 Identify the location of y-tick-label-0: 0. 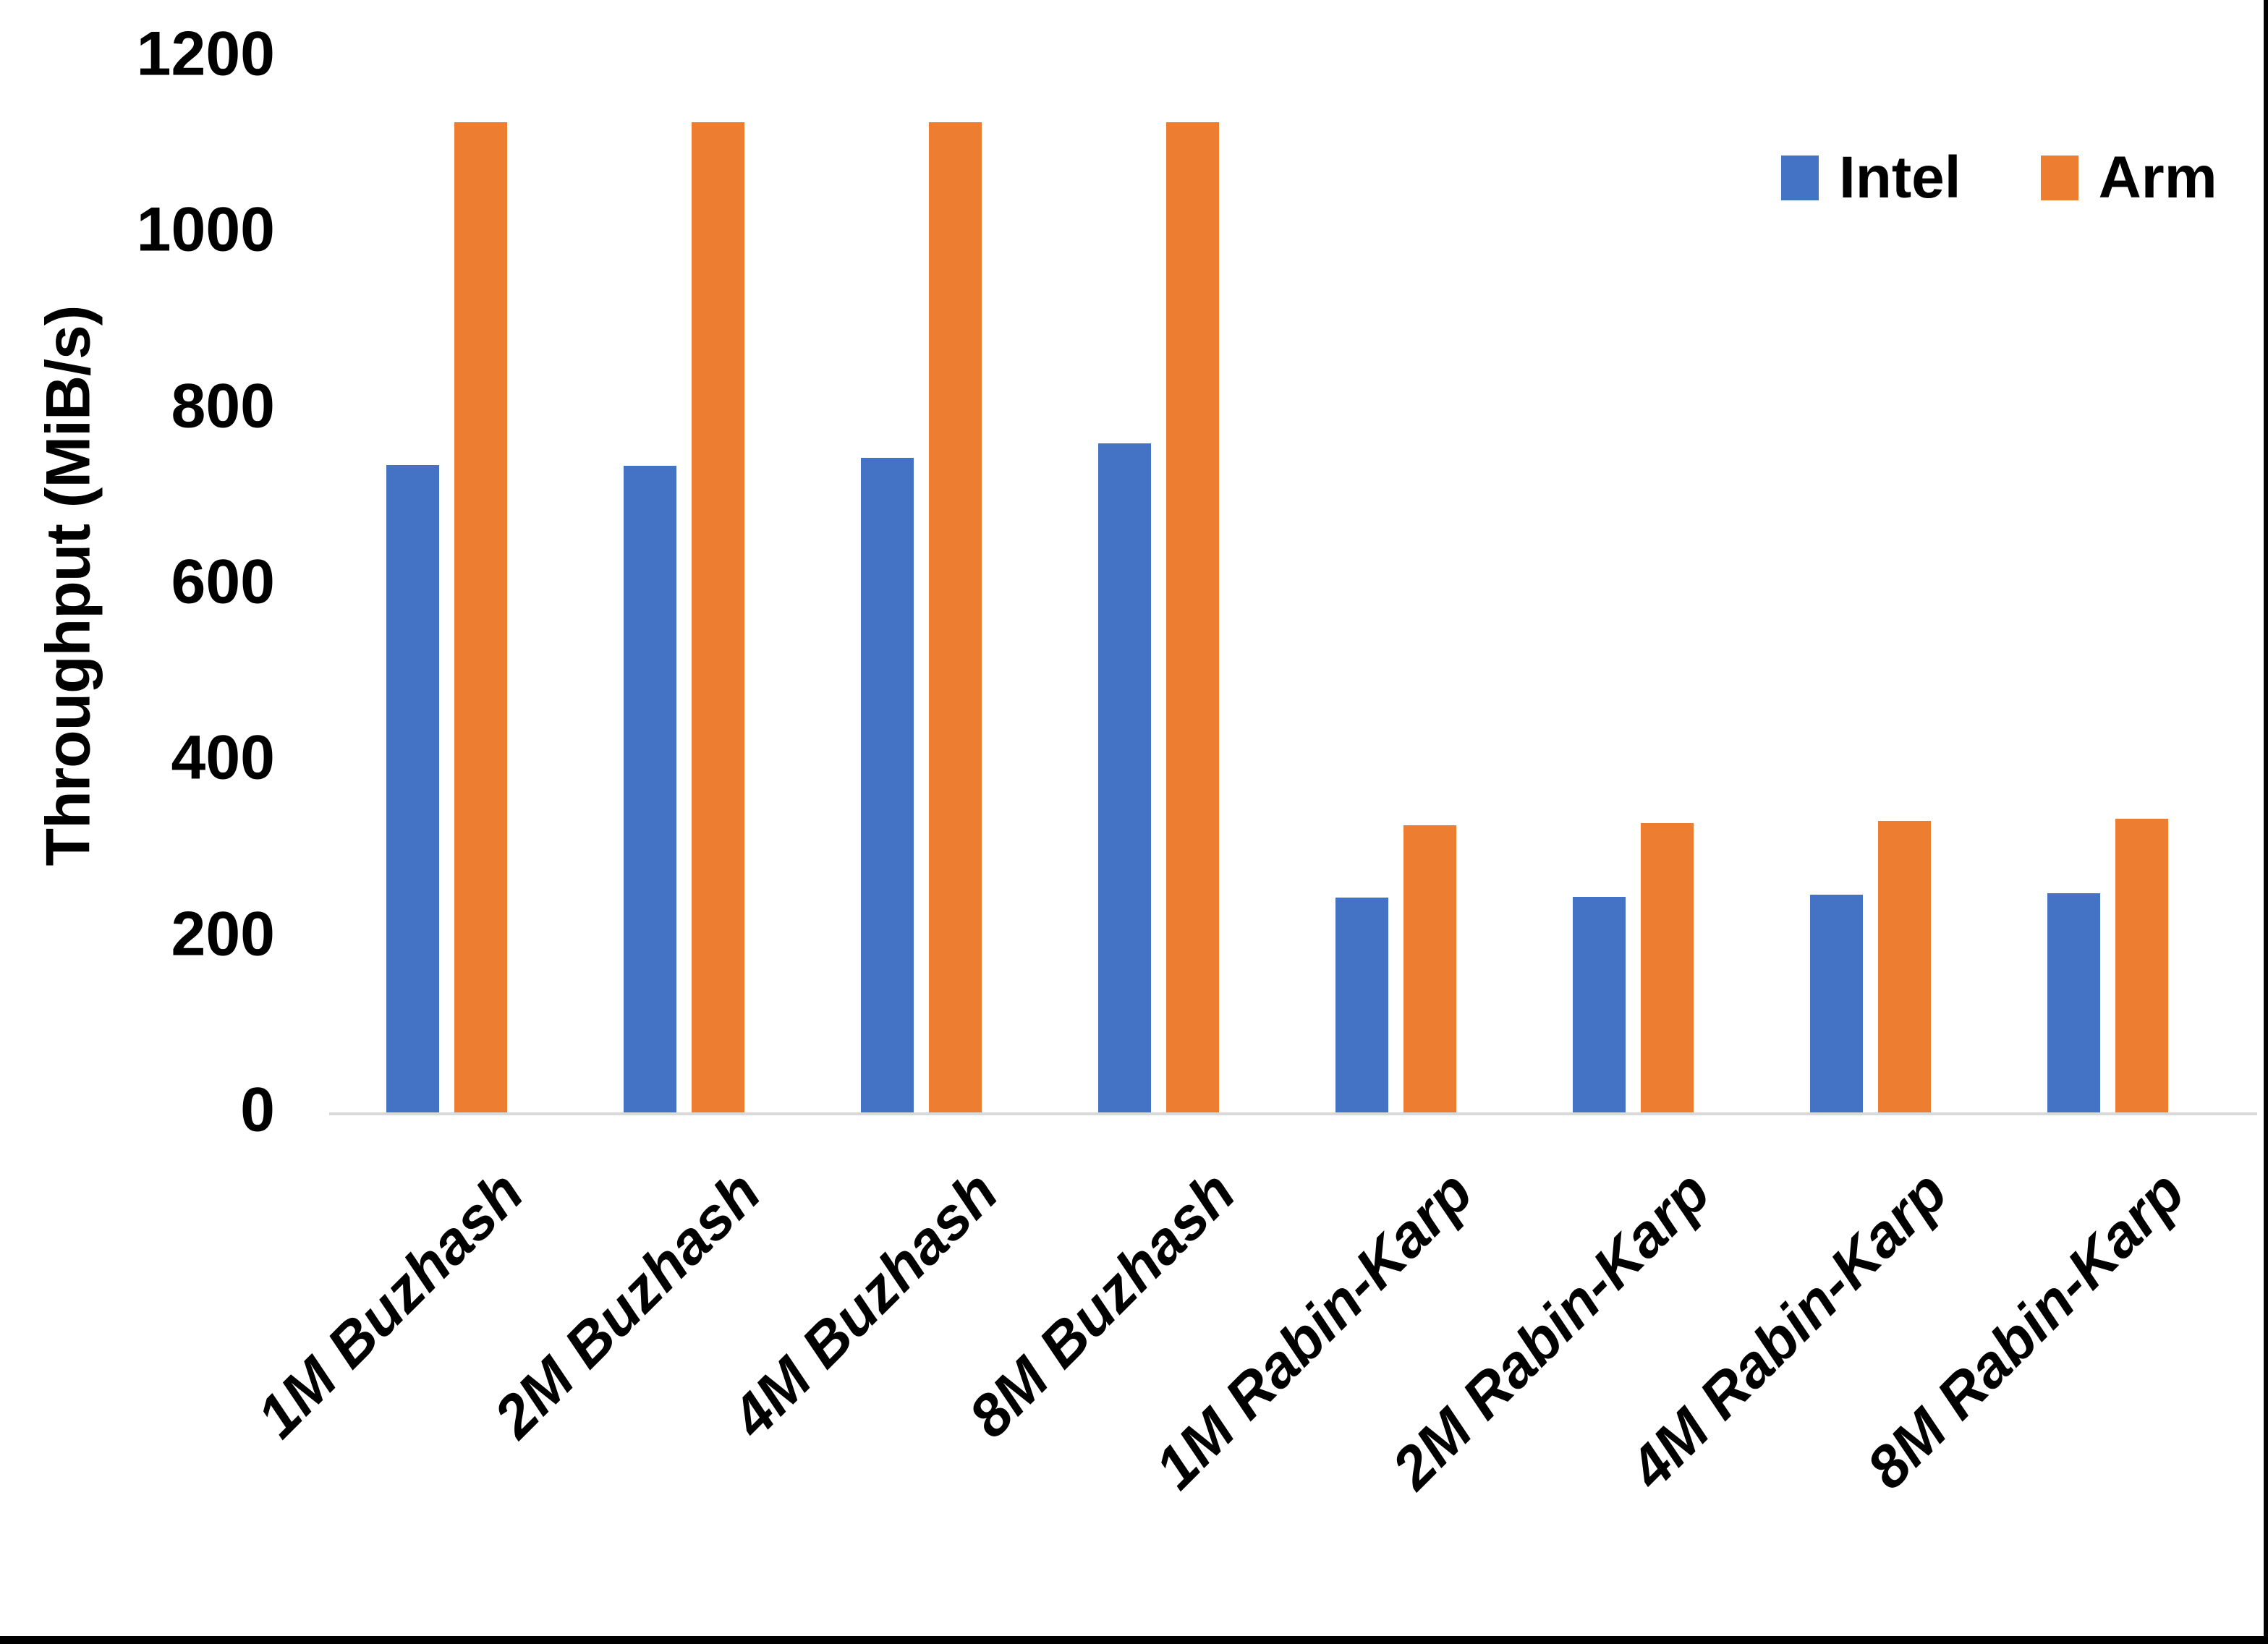
(257, 1110).